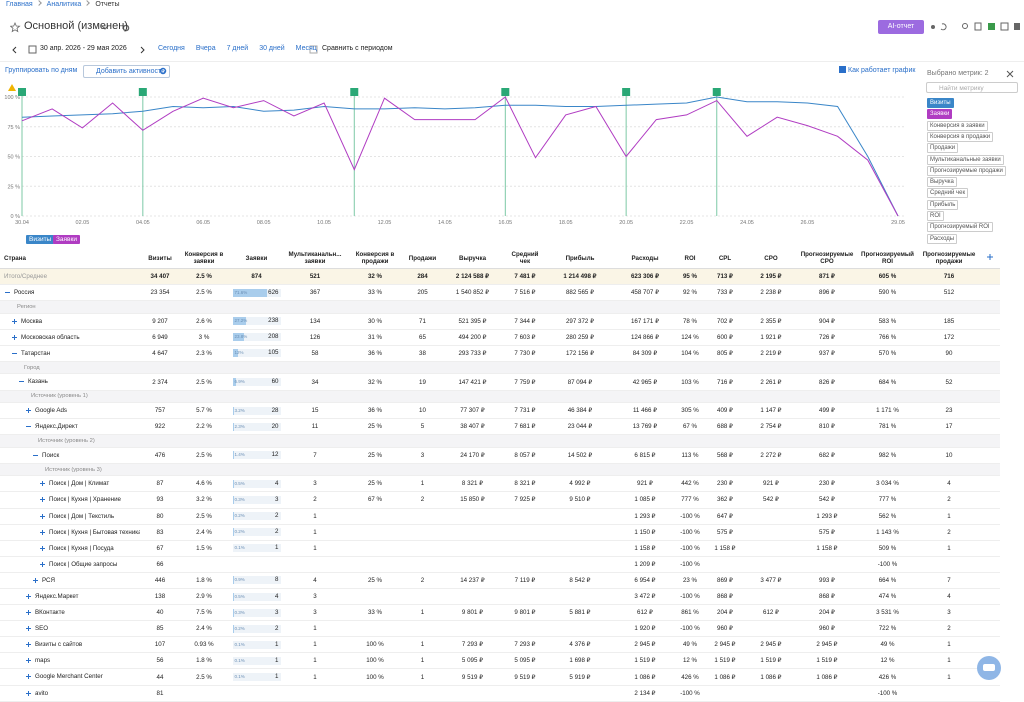 The height and width of the screenshot is (702, 1024). Describe the element at coordinates (943, 27) in the screenshot. I see `refresh-icon` at that location.